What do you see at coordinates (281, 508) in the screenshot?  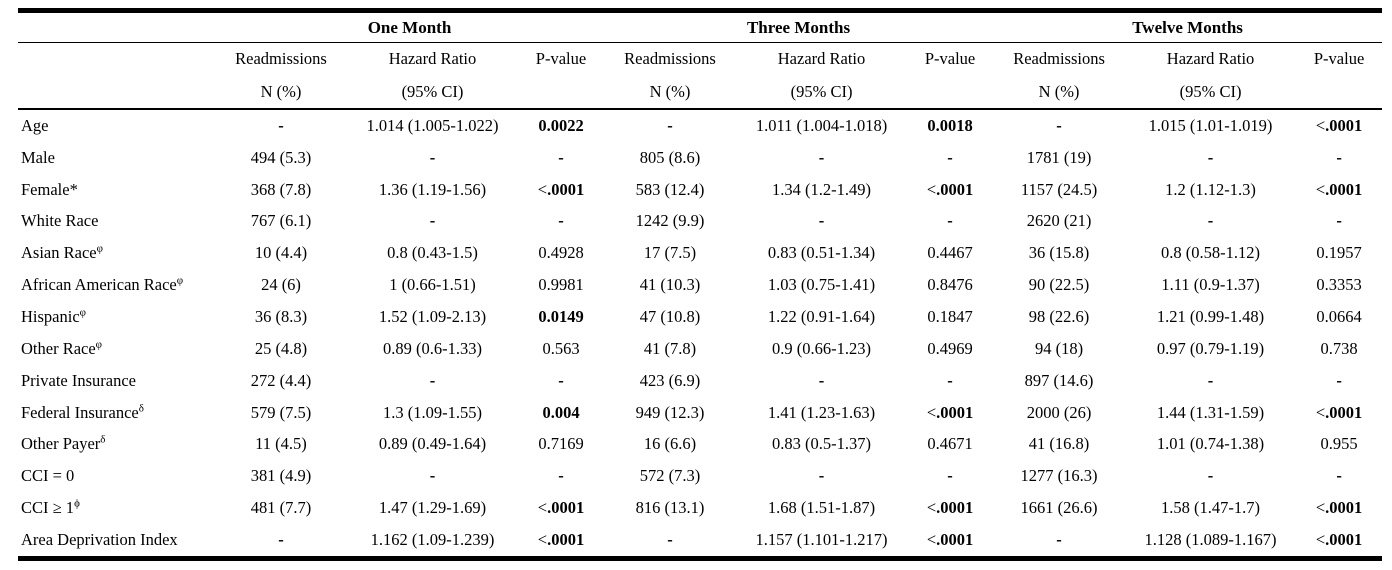 I see `readmissions-cell: 481 (7.7)` at bounding box center [281, 508].